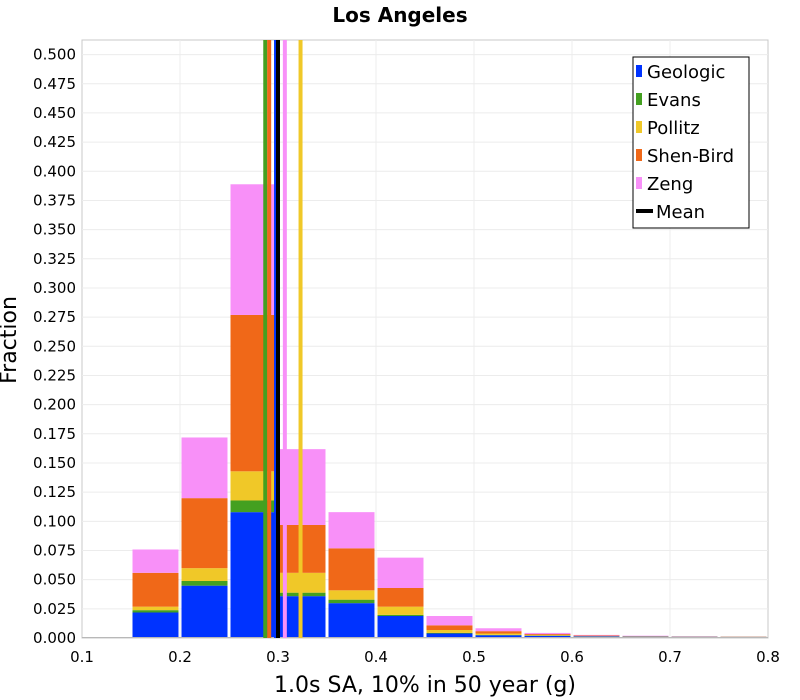  I want to click on legend-swatch-evans, so click(639, 99).